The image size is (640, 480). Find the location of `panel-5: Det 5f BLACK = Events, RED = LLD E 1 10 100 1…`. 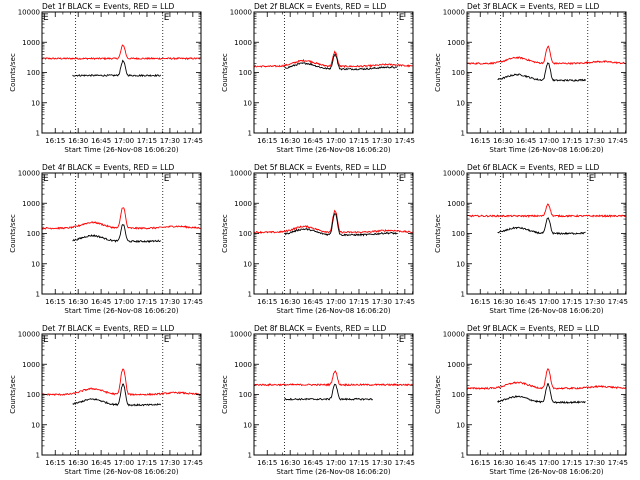

panel-5: Det 5f BLACK = Events, RED = LLD E 1 10 100 1… is located at coordinates (318, 239).